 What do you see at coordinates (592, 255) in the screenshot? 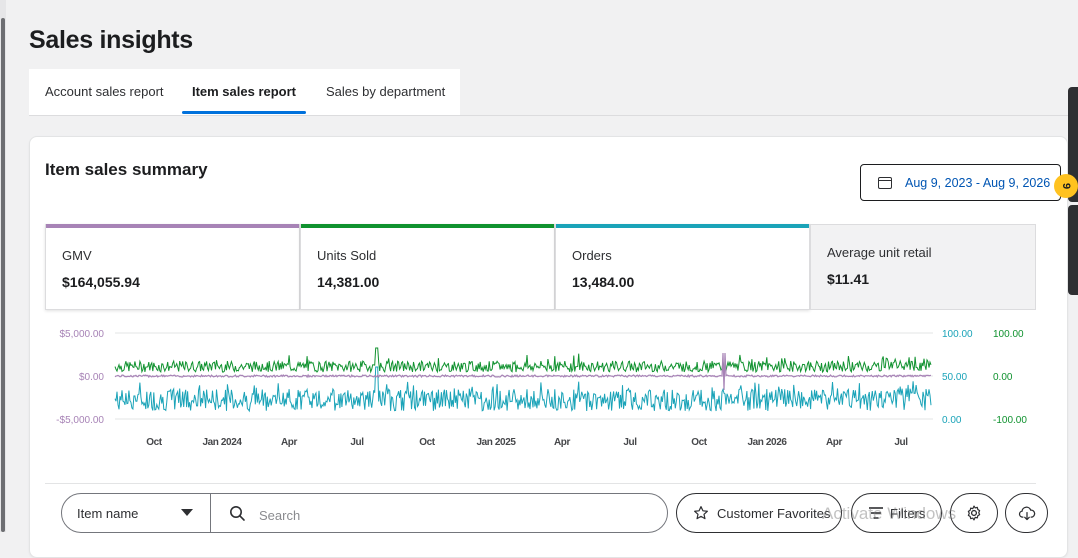
I see `metric-label: Orders` at bounding box center [592, 255].